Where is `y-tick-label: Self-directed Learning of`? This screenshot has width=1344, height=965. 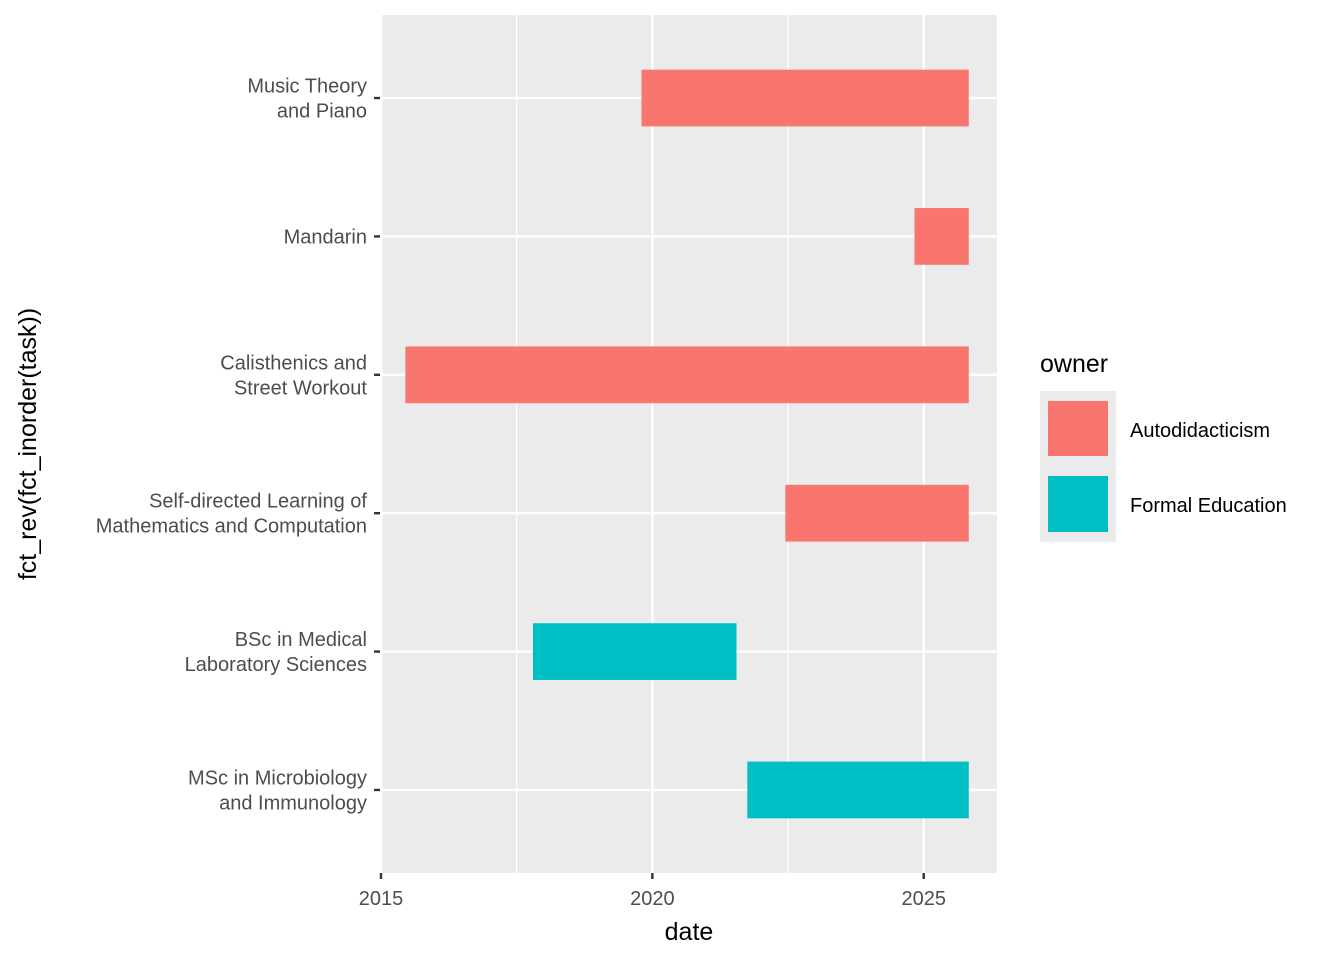
y-tick-label: Self-directed Learning of is located at coordinates (258, 502).